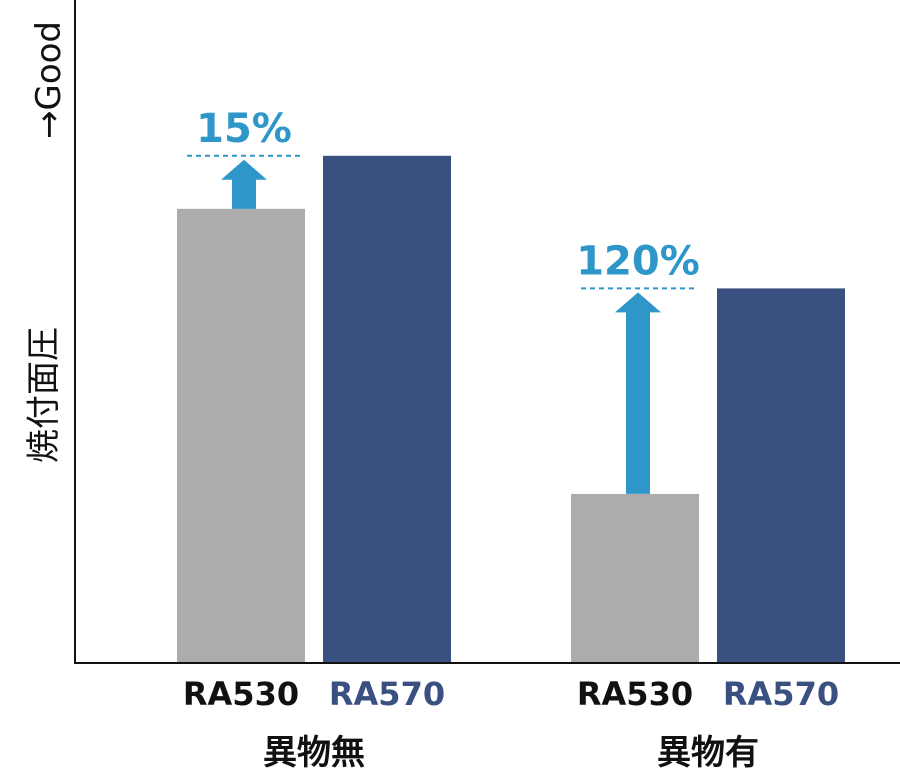  What do you see at coordinates (244, 129) in the screenshot?
I see `improvement-label: 15%` at bounding box center [244, 129].